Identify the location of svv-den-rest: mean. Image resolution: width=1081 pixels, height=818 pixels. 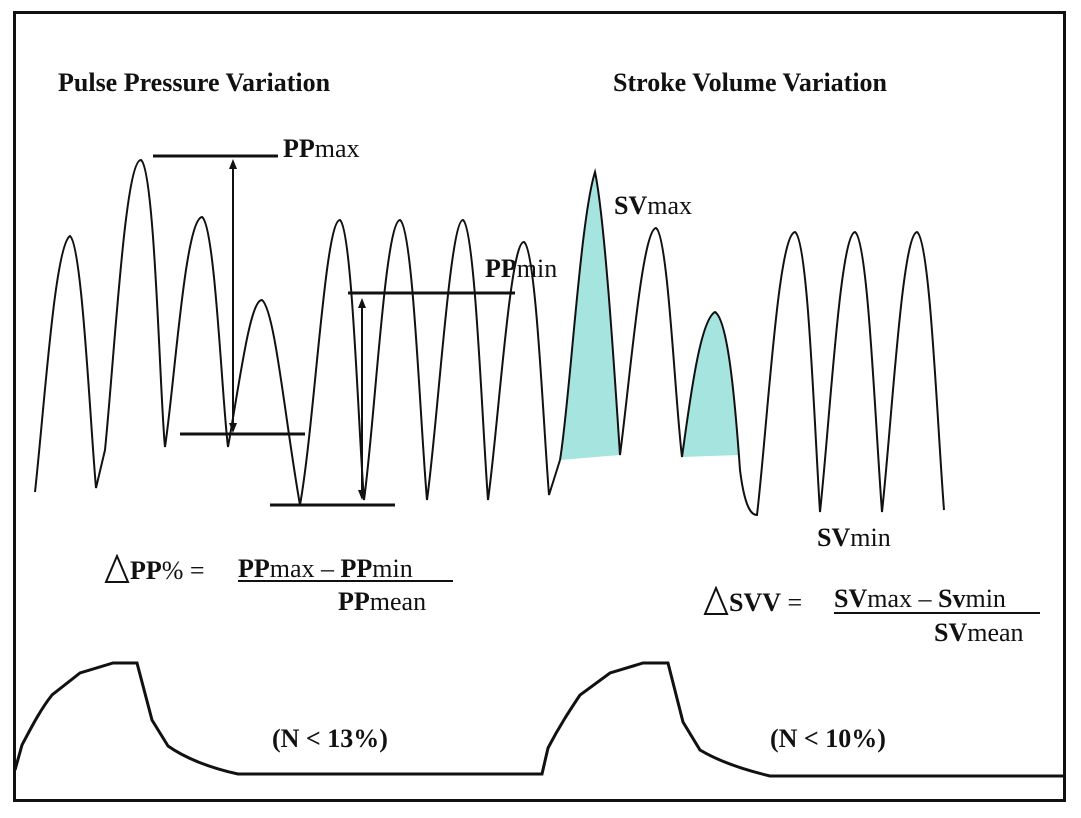
(995, 632).